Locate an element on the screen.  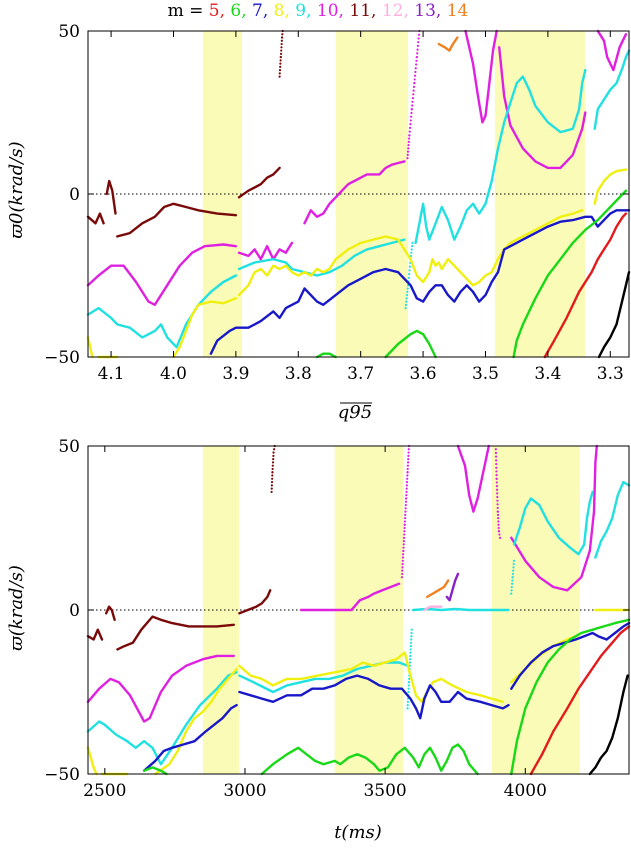
top-ylabel-text: ϖ0(krad/s) is located at coordinates (16, 189).